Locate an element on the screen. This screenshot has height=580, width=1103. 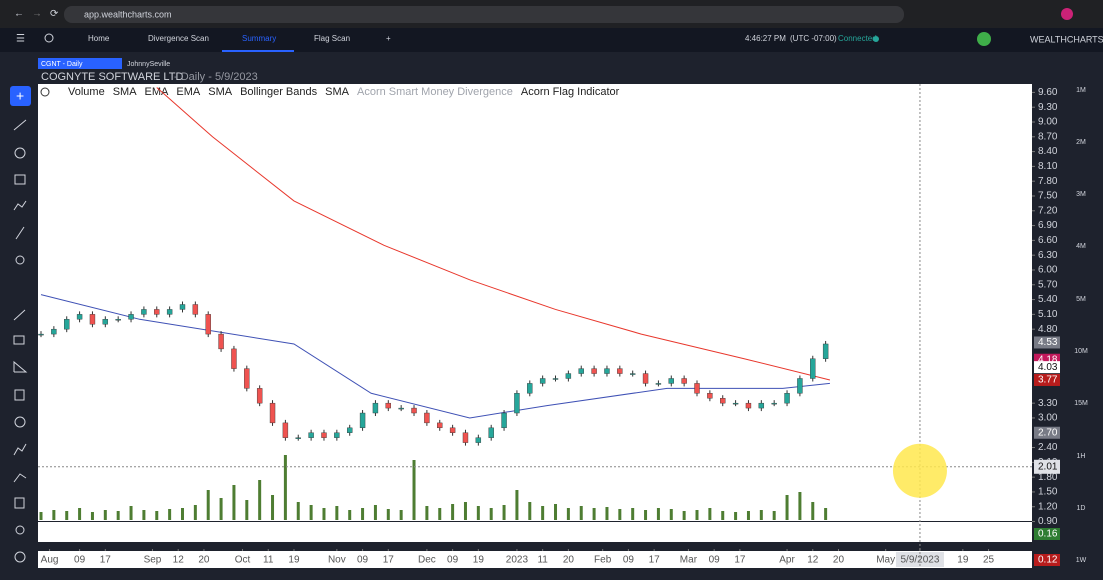
help-icon is located at coordinates (984, 39).